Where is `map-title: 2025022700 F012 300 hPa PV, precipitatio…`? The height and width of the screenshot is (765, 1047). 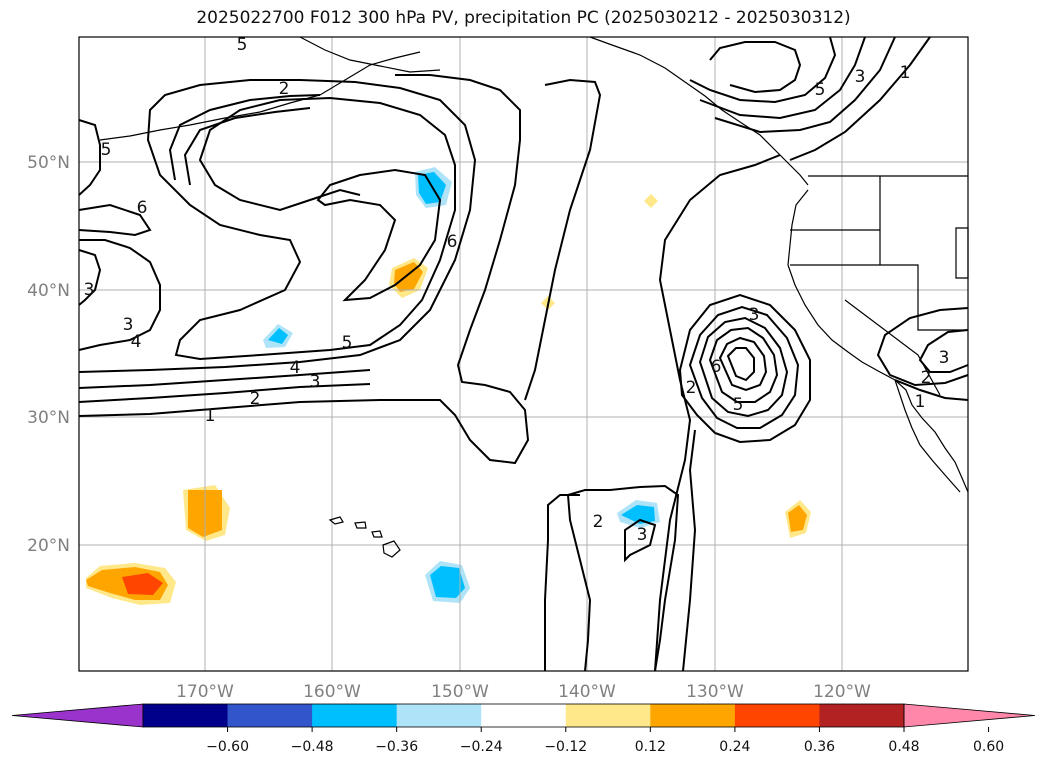 map-title: 2025022700 F012 300 hPa PV, precipitatio… is located at coordinates (523, 18).